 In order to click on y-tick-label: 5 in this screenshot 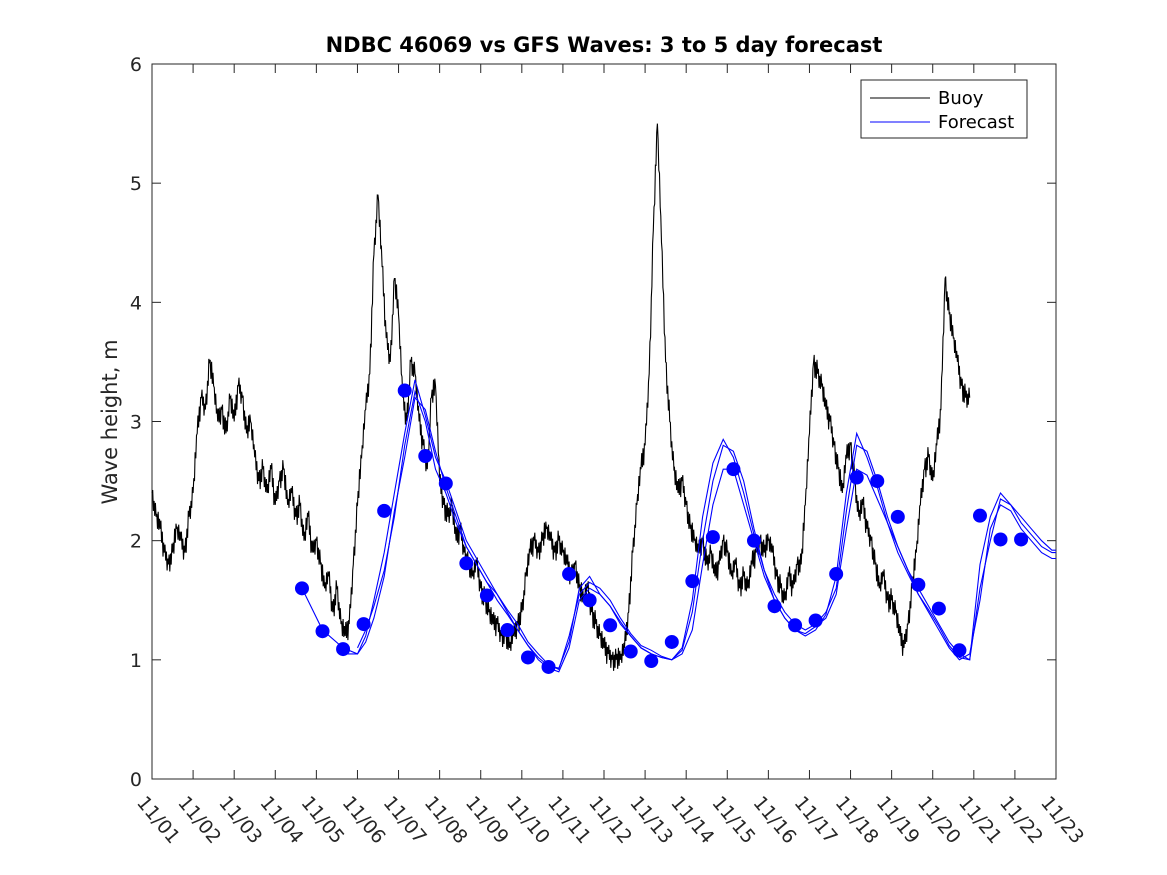, I will do `click(136, 184)`.